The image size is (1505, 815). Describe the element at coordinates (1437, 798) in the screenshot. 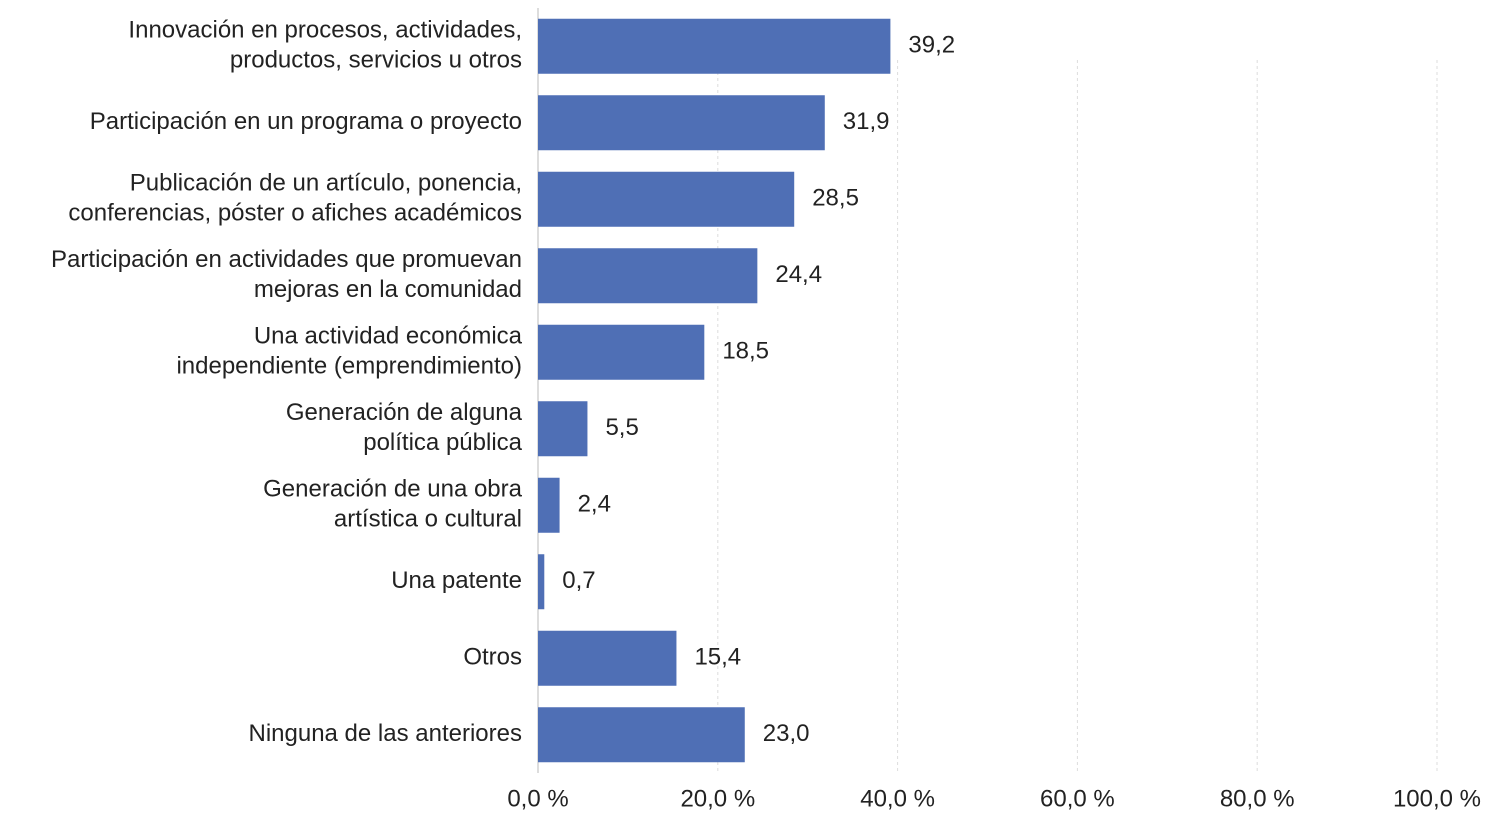

I see `x-tick-label: 100,0 %` at that location.